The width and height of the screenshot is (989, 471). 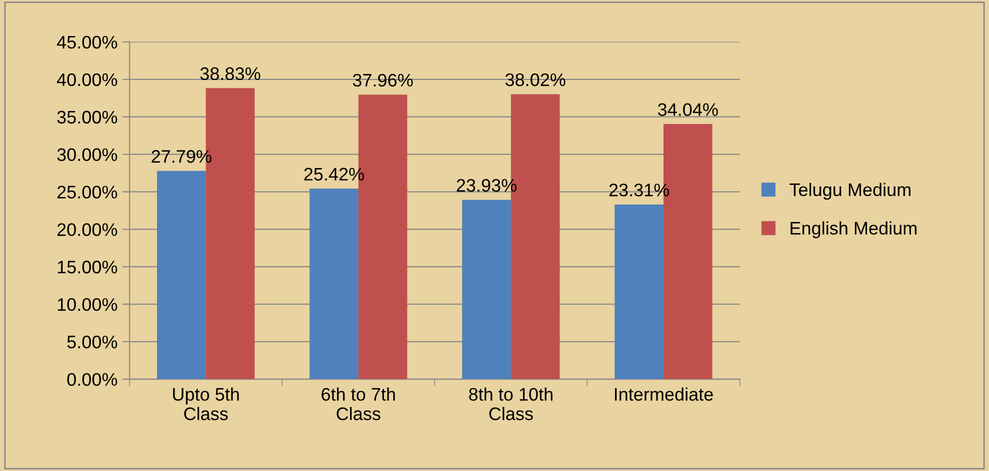 I want to click on x-tick-label: 6th to 7th Class, so click(x=358, y=403).